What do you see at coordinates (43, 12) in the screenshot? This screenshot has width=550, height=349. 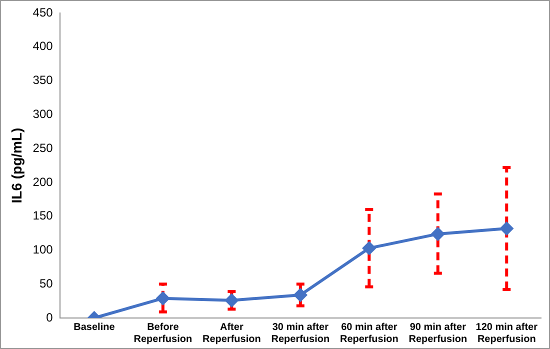 I see `y-tick-label: 450` at bounding box center [43, 12].